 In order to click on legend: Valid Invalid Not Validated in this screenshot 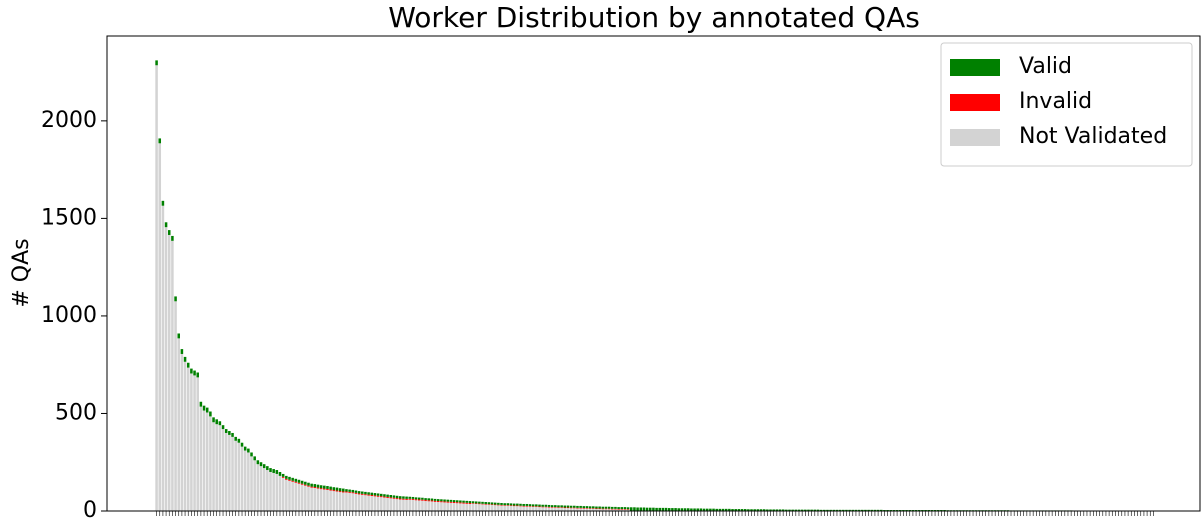, I will do `click(1066, 104)`.